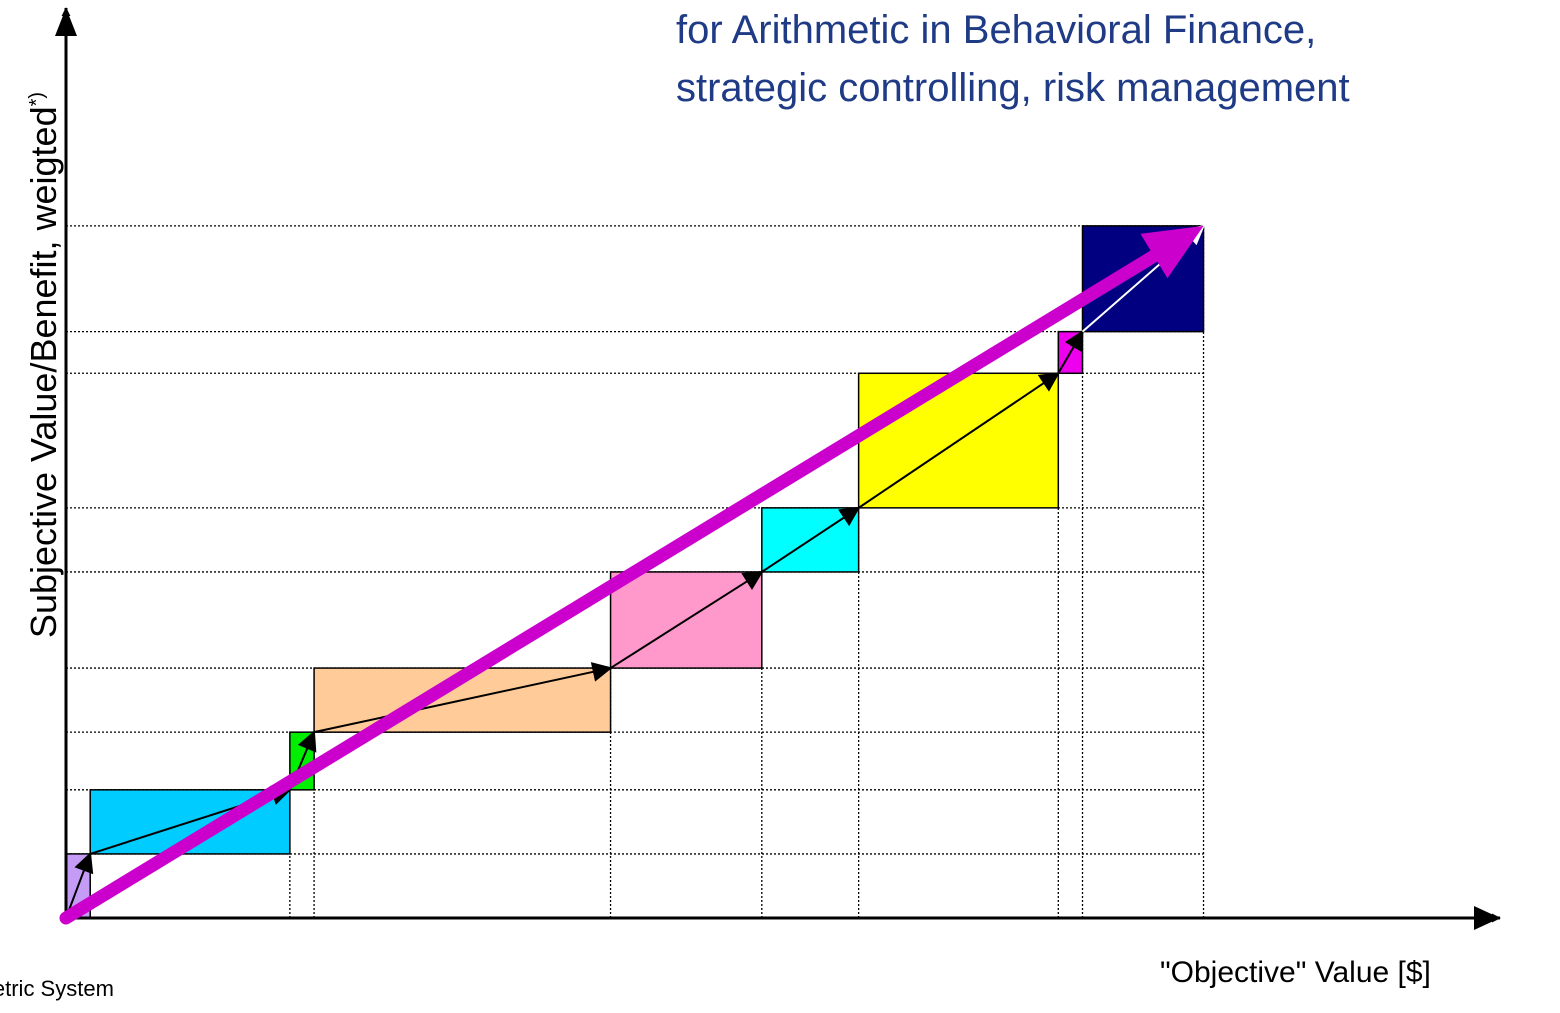  What do you see at coordinates (1070, 351) in the screenshot?
I see `step-8-arrow` at bounding box center [1070, 351].